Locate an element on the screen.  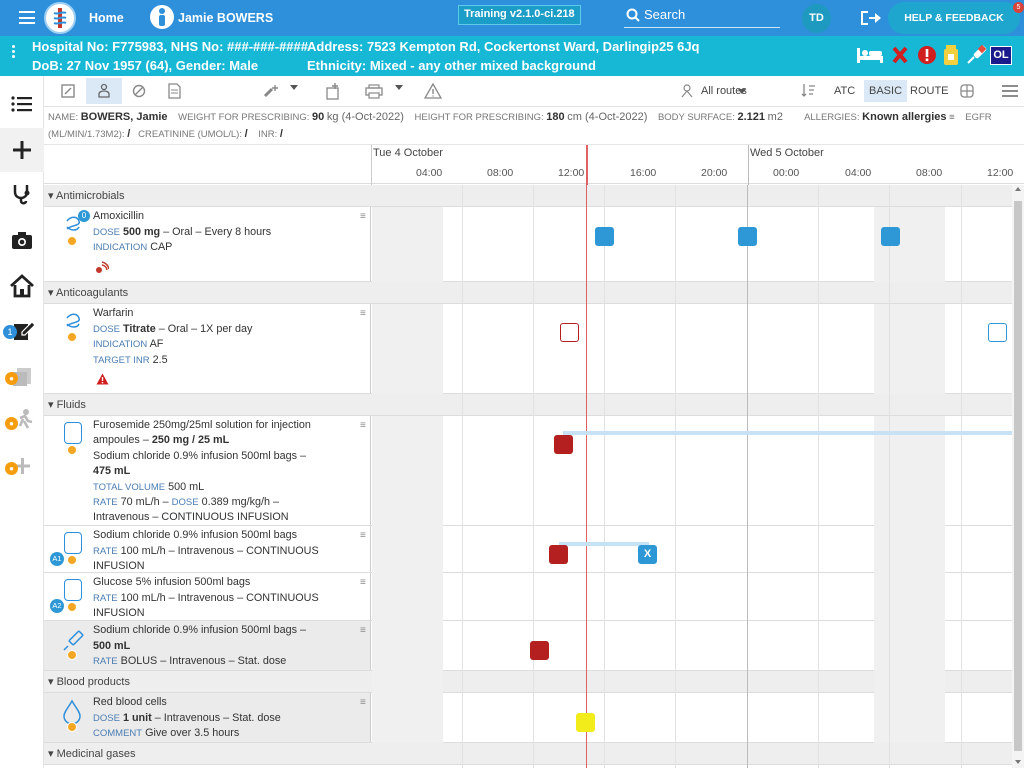
med-name: Sodium chloride 0.9% infusion 500ml bags is located at coordinates (195, 535).